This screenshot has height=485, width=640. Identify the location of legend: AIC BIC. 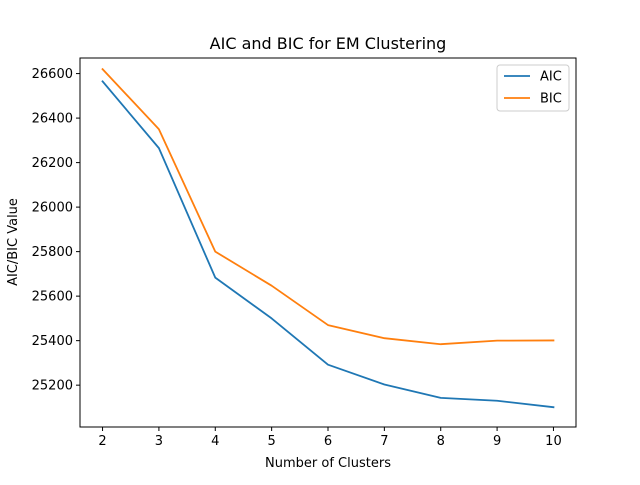
(533, 88).